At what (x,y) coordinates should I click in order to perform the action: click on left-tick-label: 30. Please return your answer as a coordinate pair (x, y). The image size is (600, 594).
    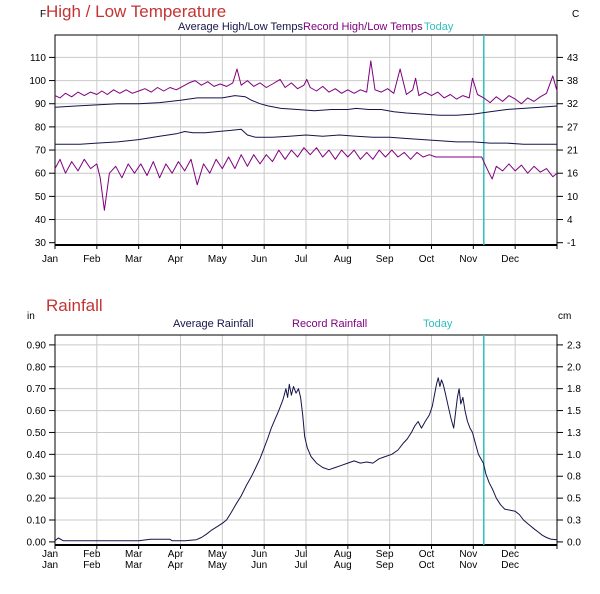
    Looking at the image, I should click on (41, 243).